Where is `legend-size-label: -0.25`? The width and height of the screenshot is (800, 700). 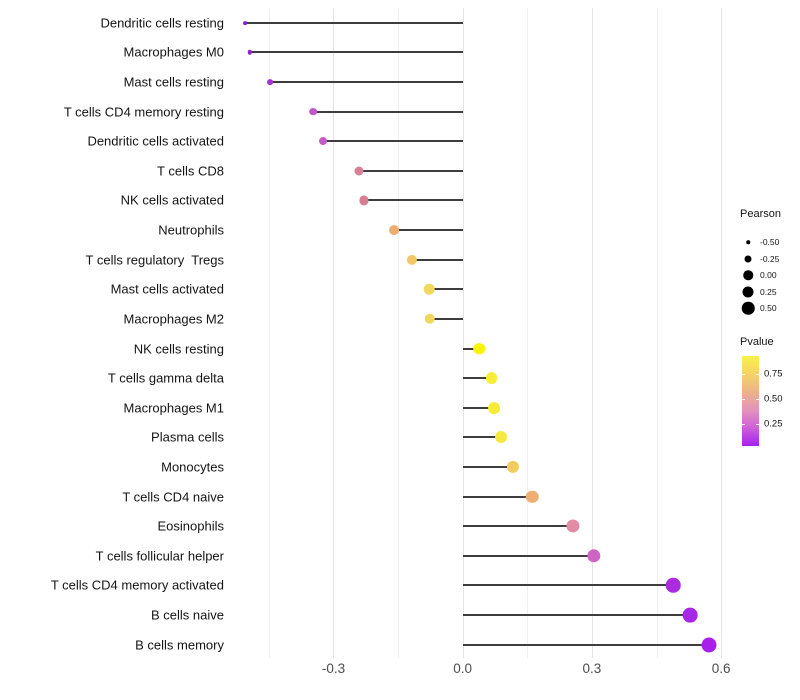
legend-size-label: -0.25 is located at coordinates (770, 258).